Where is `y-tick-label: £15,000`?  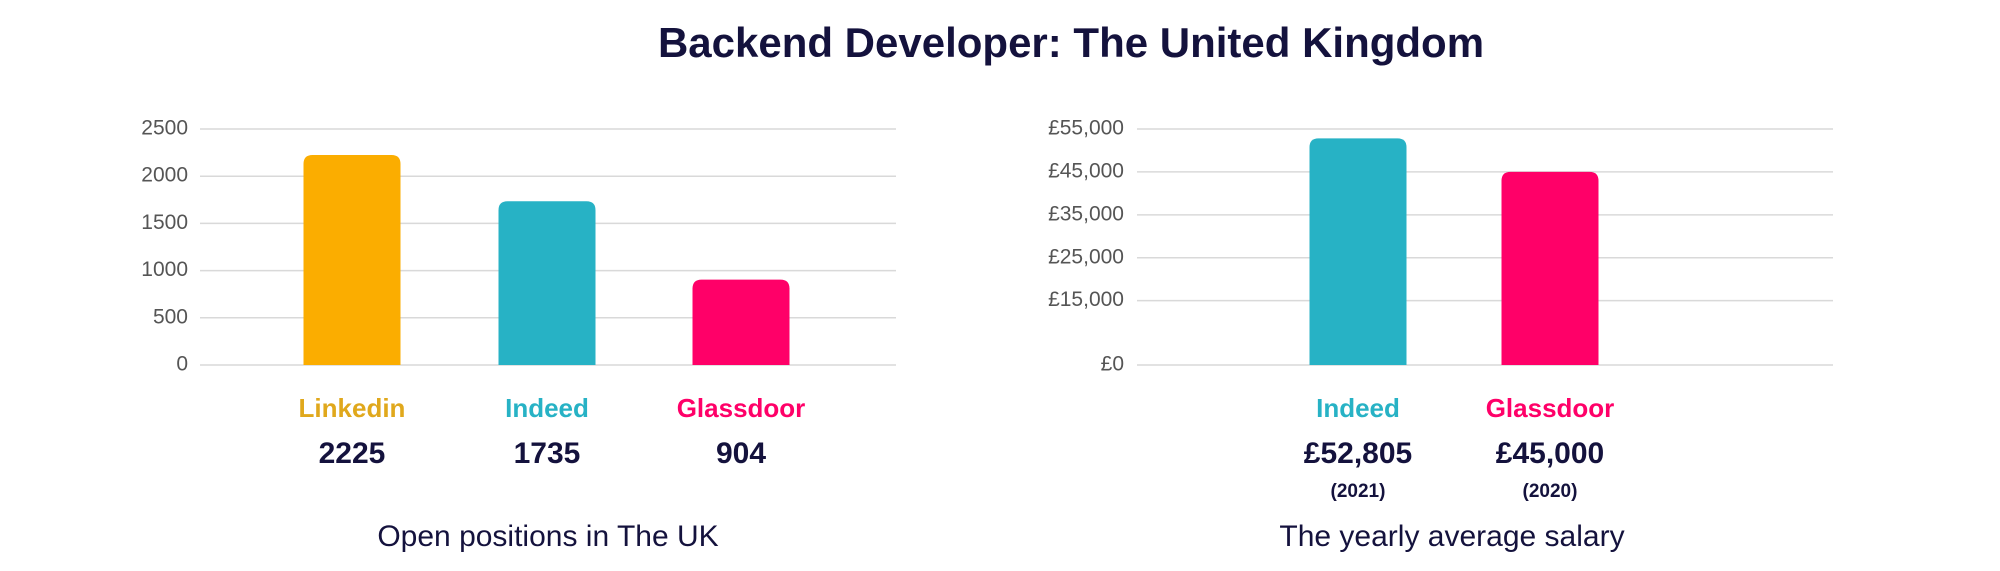
y-tick-label: £15,000 is located at coordinates (1086, 299).